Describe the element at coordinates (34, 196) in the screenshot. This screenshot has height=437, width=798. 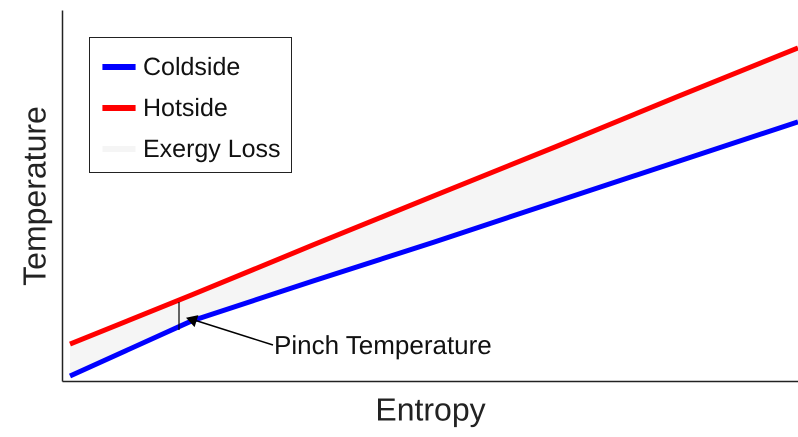
I see `y-axis-title: Temperature` at that location.